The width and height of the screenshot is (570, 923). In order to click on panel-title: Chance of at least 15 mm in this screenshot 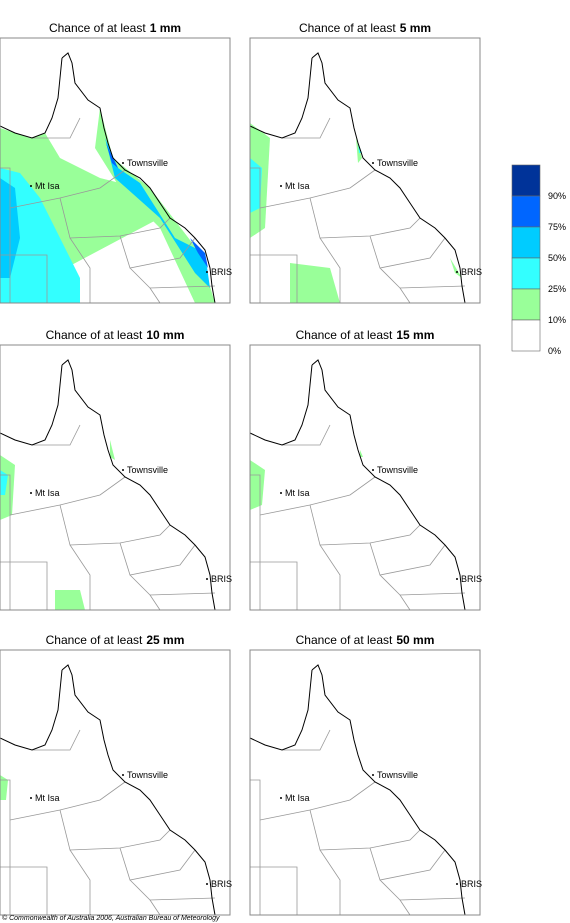, I will do `click(365, 335)`.